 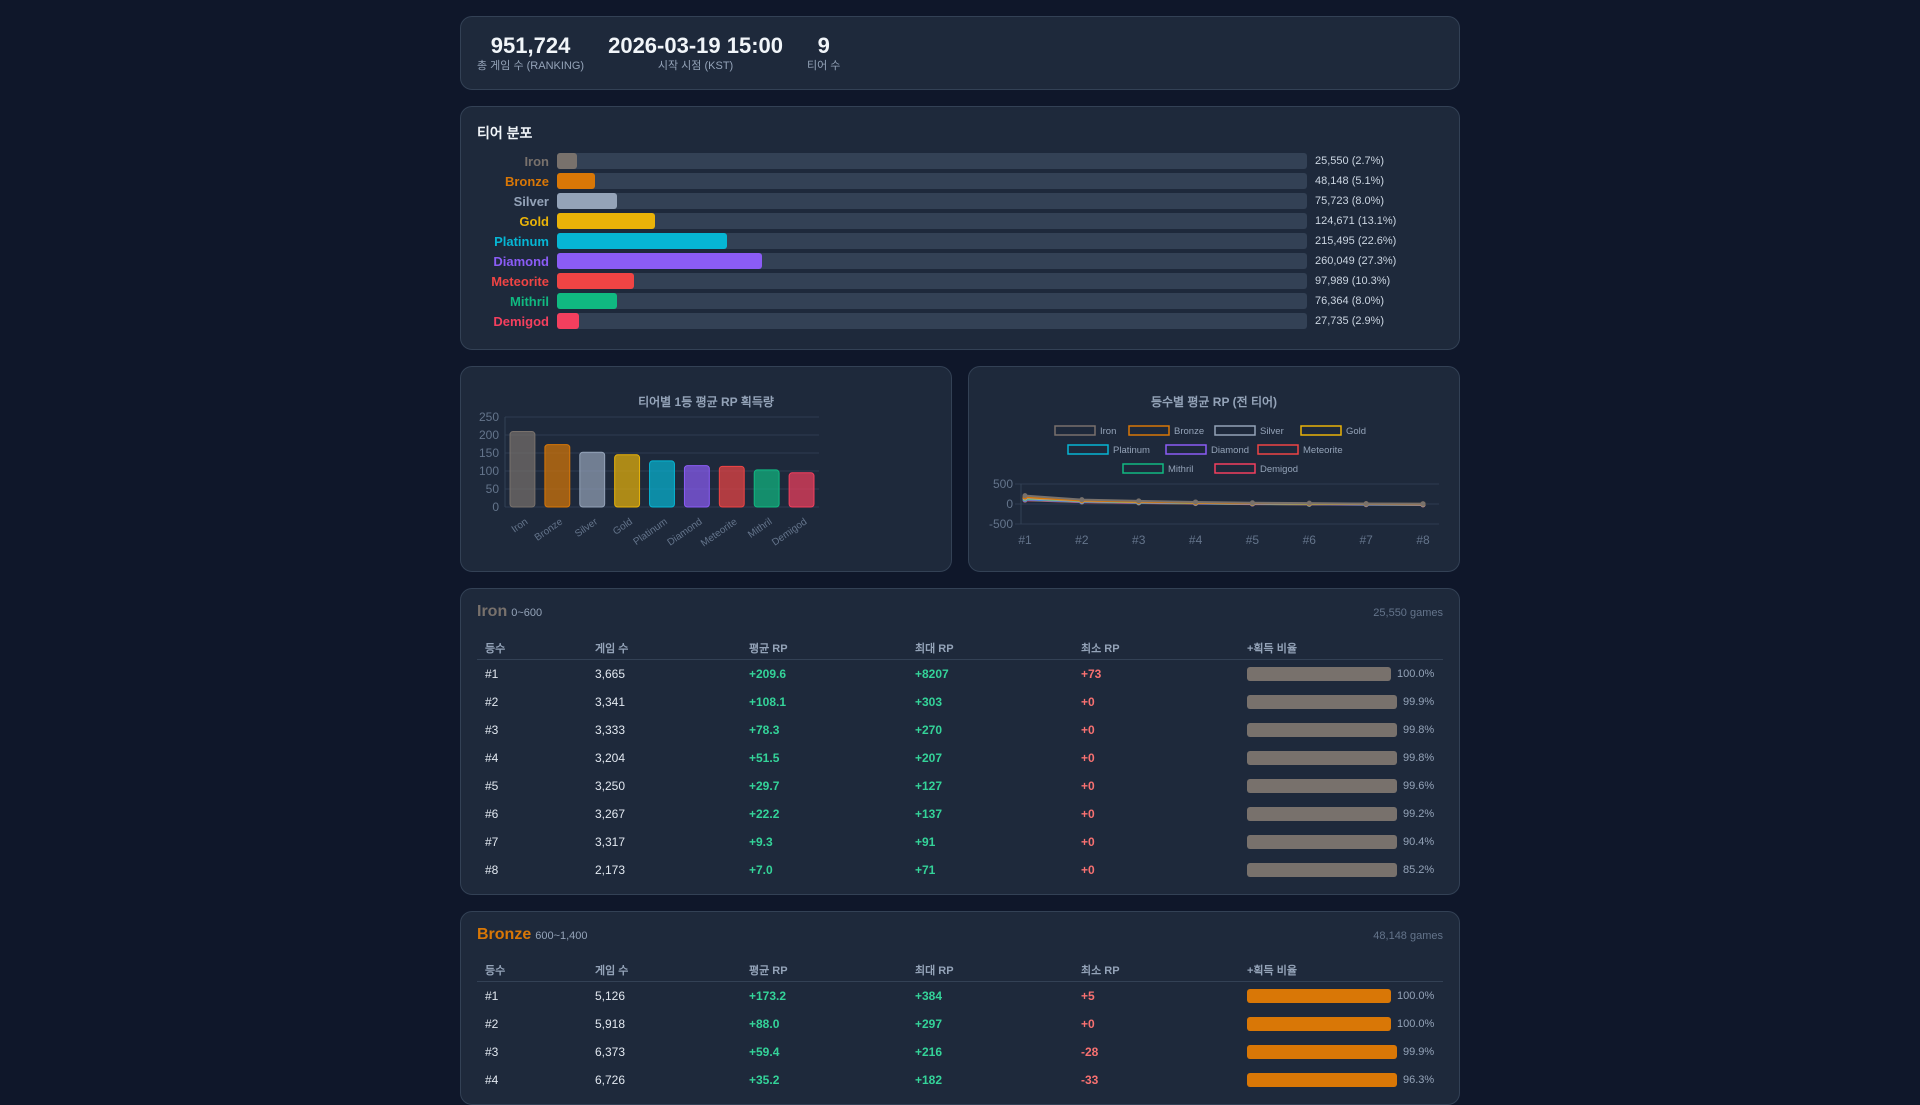 What do you see at coordinates (824, 1024) in the screenshot?
I see `avg-rp-cell: +88.0` at bounding box center [824, 1024].